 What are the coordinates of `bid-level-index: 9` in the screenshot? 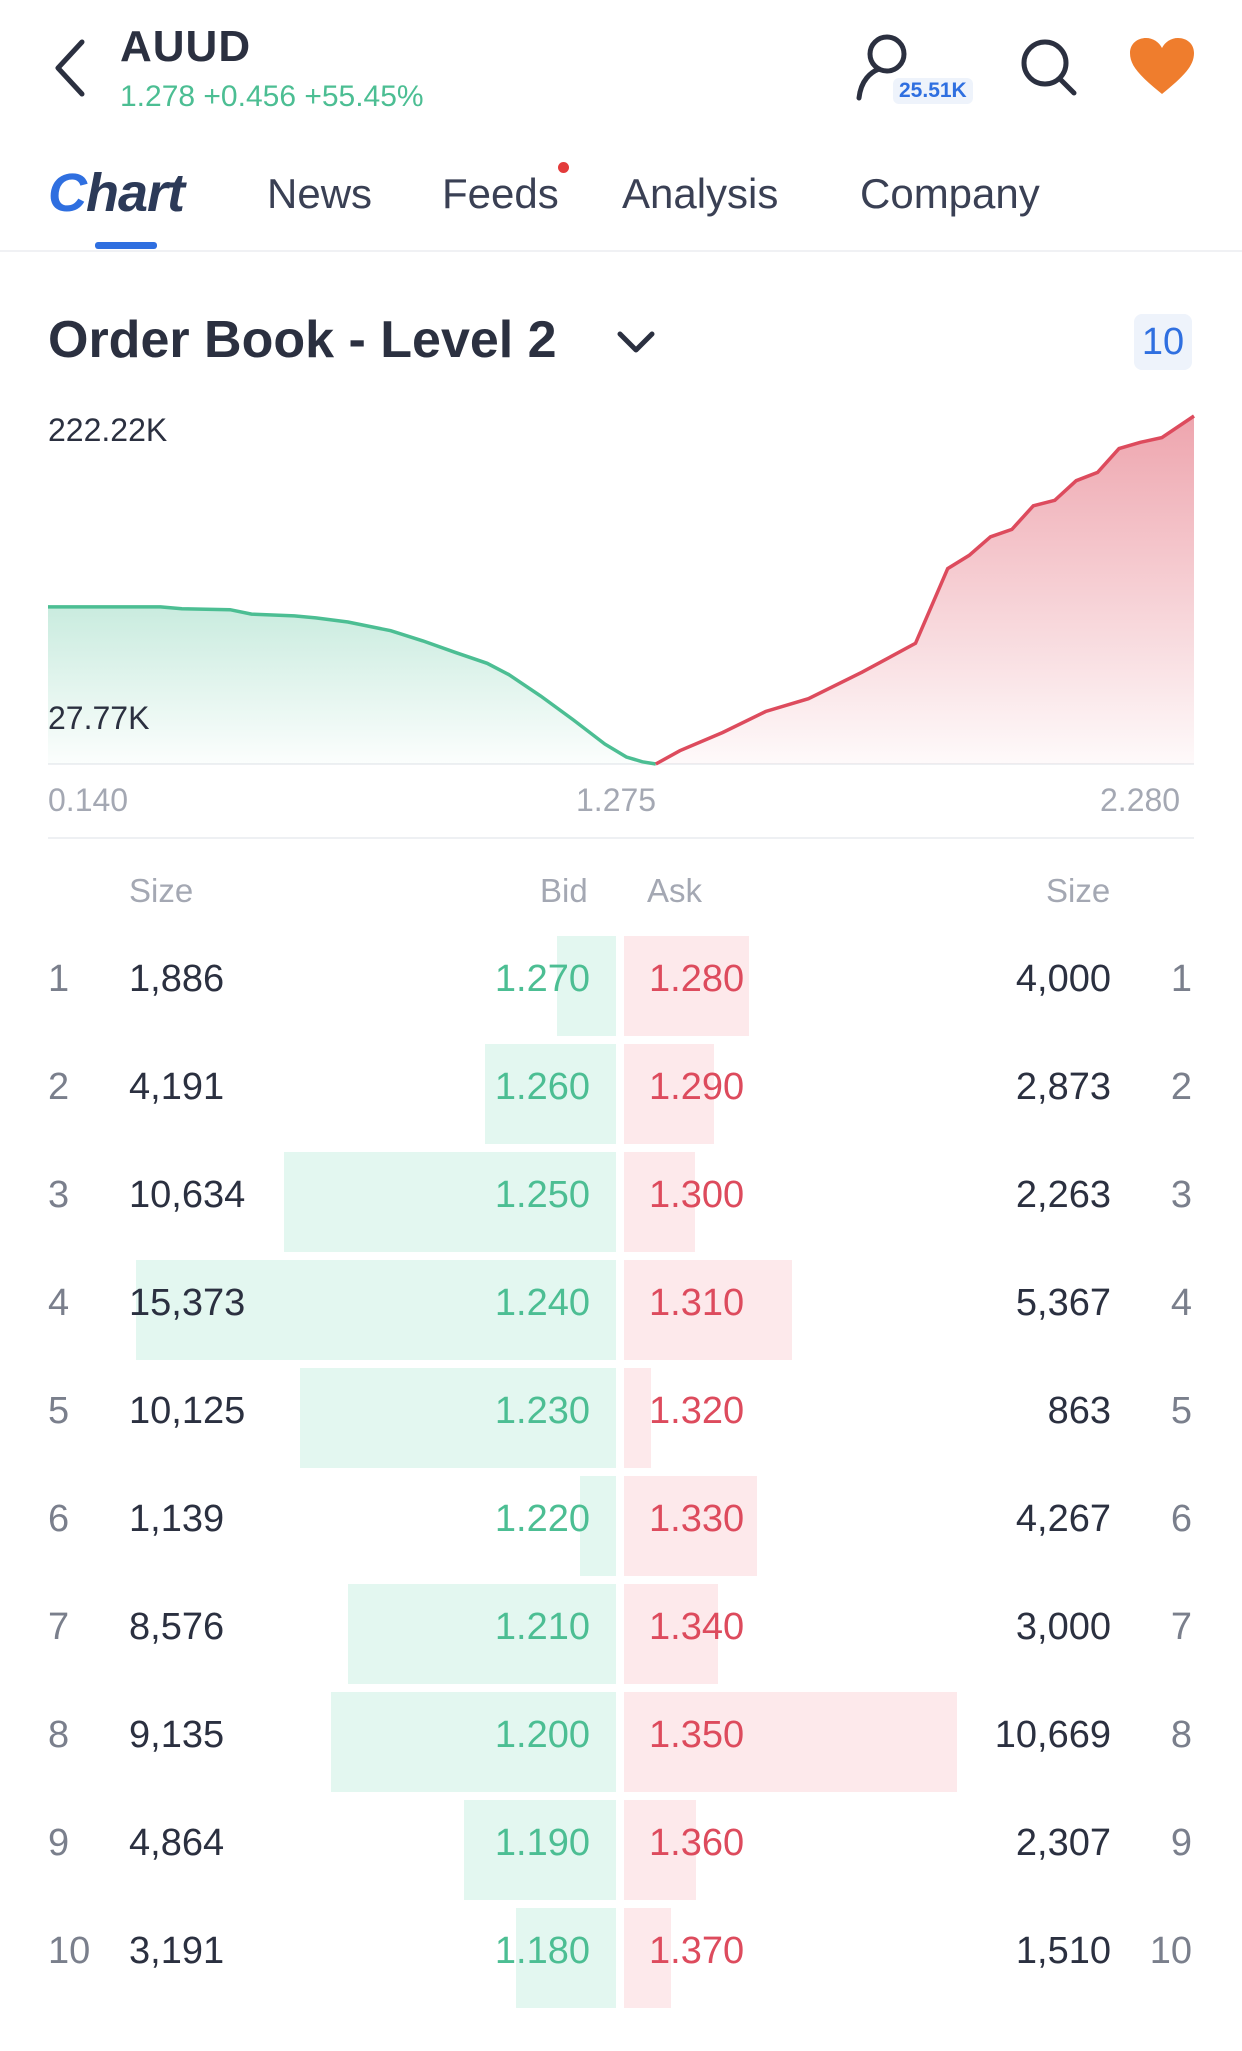 It's located at (59, 1843).